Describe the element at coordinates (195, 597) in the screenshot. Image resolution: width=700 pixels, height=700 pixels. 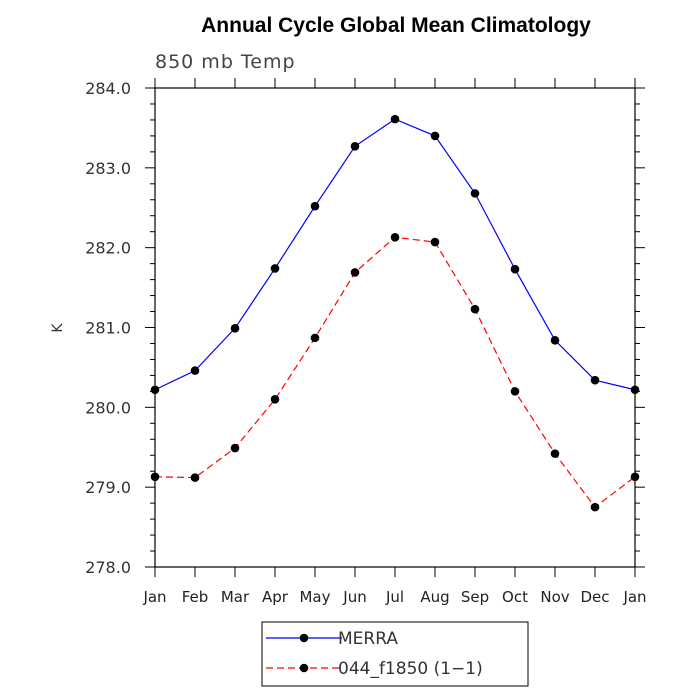
I see `x-tick-label: Feb` at that location.